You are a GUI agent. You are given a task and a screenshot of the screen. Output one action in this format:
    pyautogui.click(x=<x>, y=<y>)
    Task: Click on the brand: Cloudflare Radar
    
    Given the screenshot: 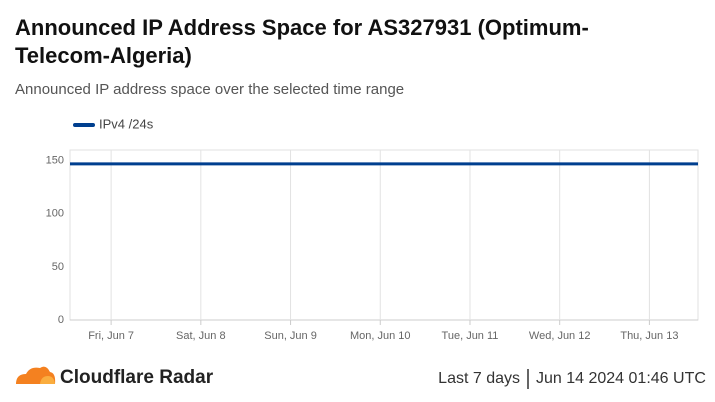 What is the action you would take?
    pyautogui.click(x=137, y=377)
    